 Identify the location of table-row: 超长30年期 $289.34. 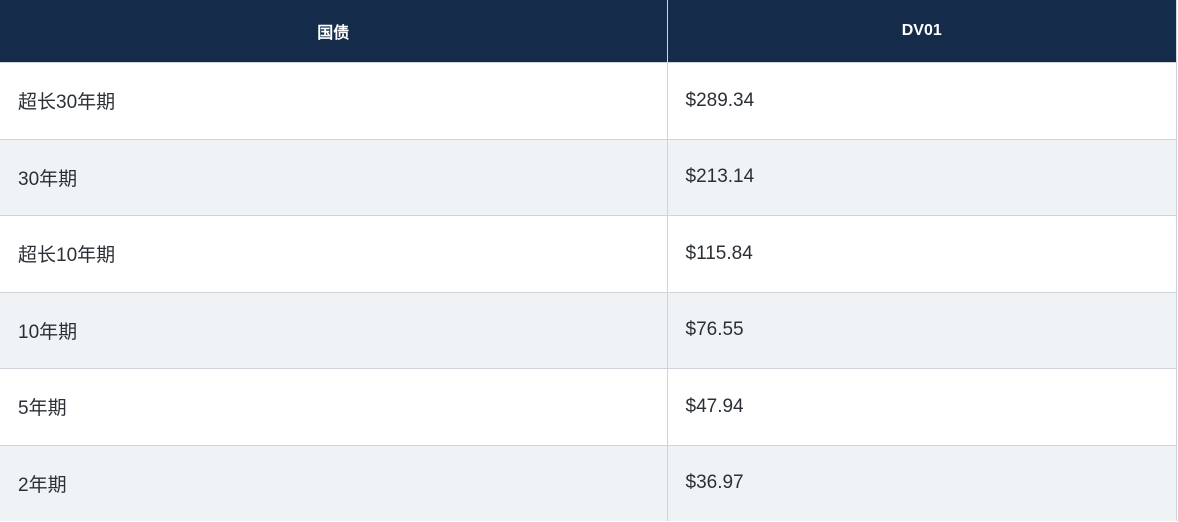
(588, 100).